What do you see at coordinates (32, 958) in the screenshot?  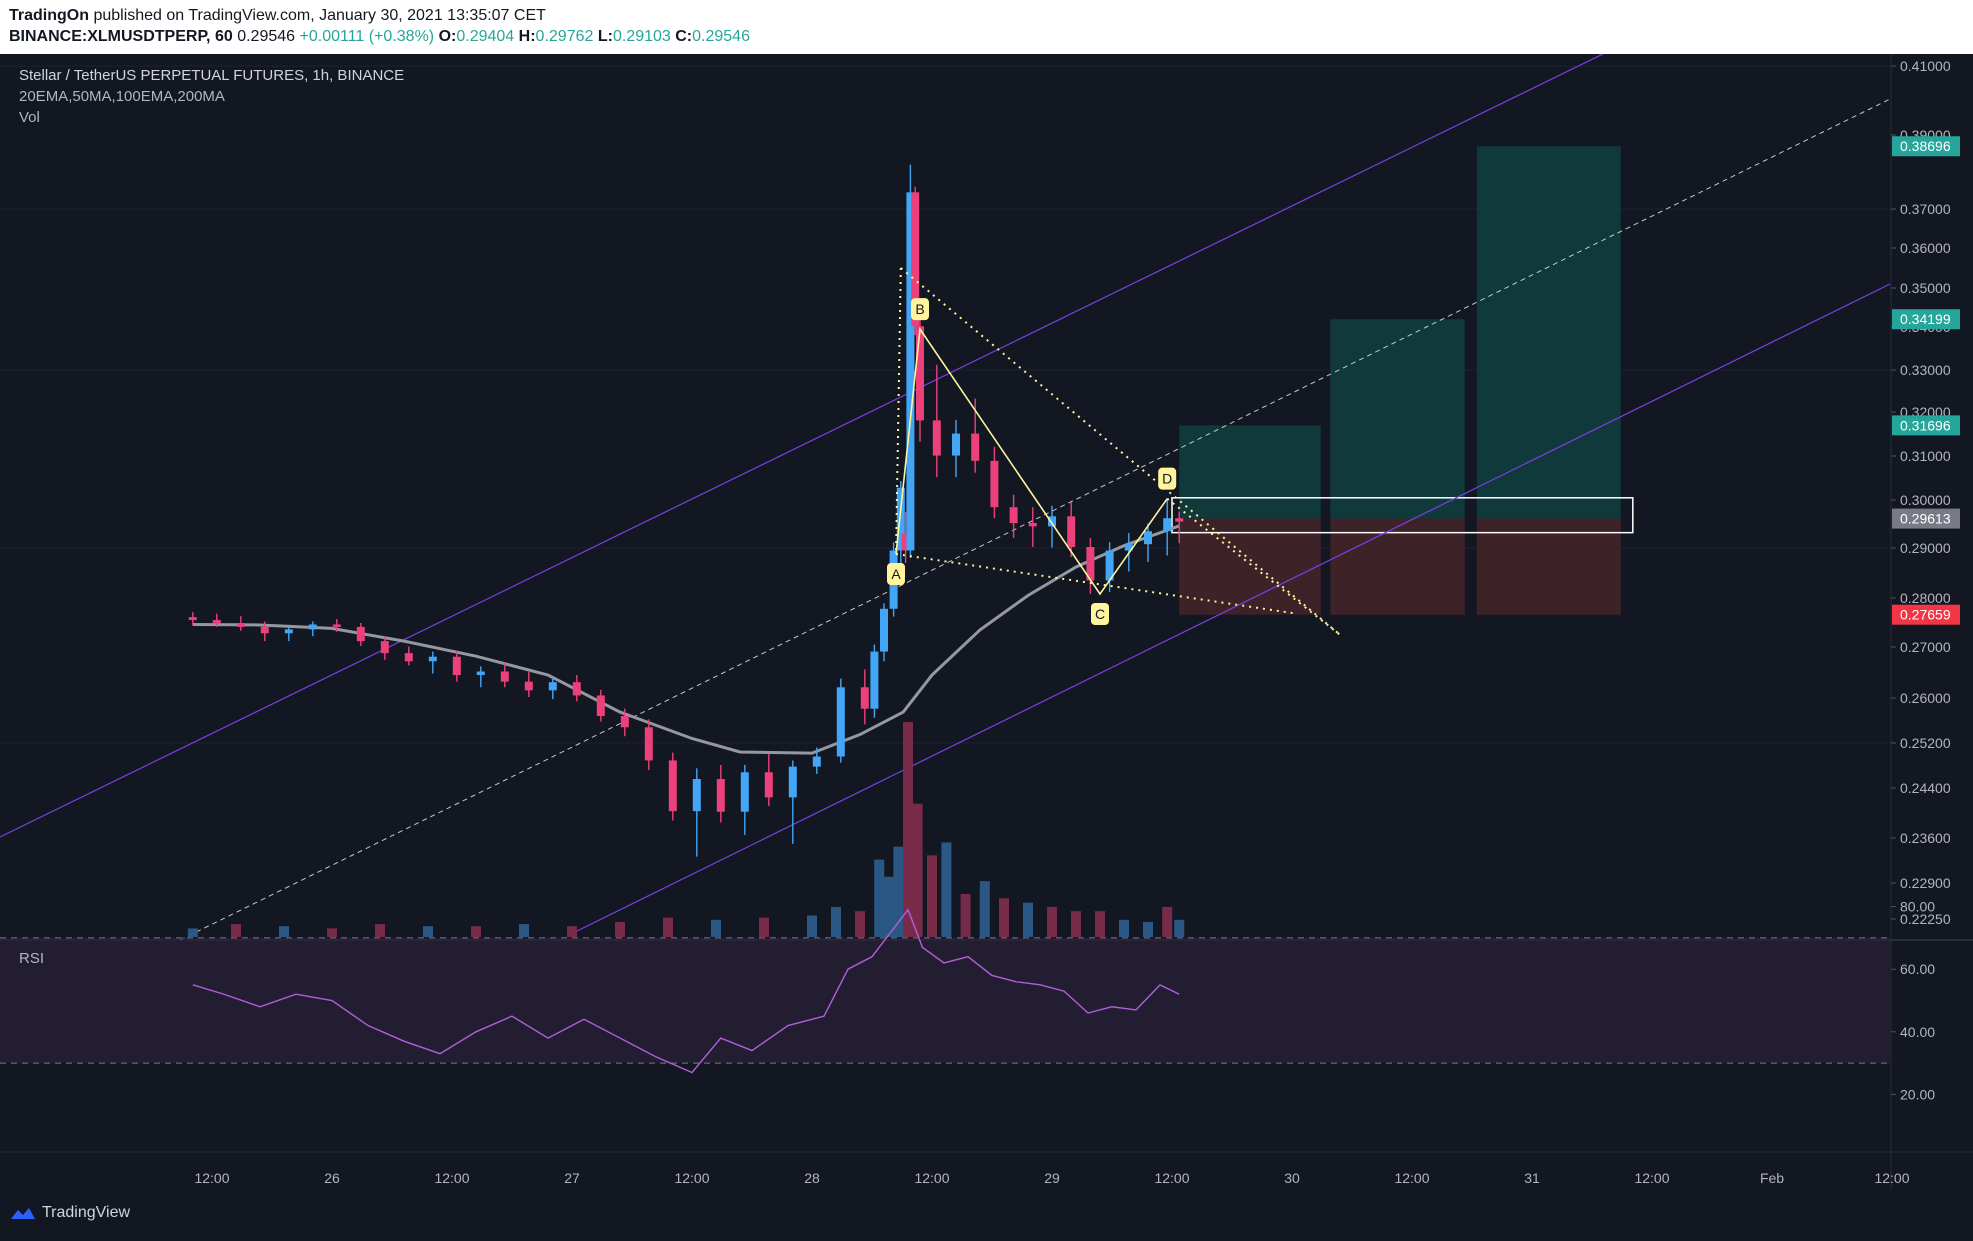 I see `rsi-legend: RSI` at bounding box center [32, 958].